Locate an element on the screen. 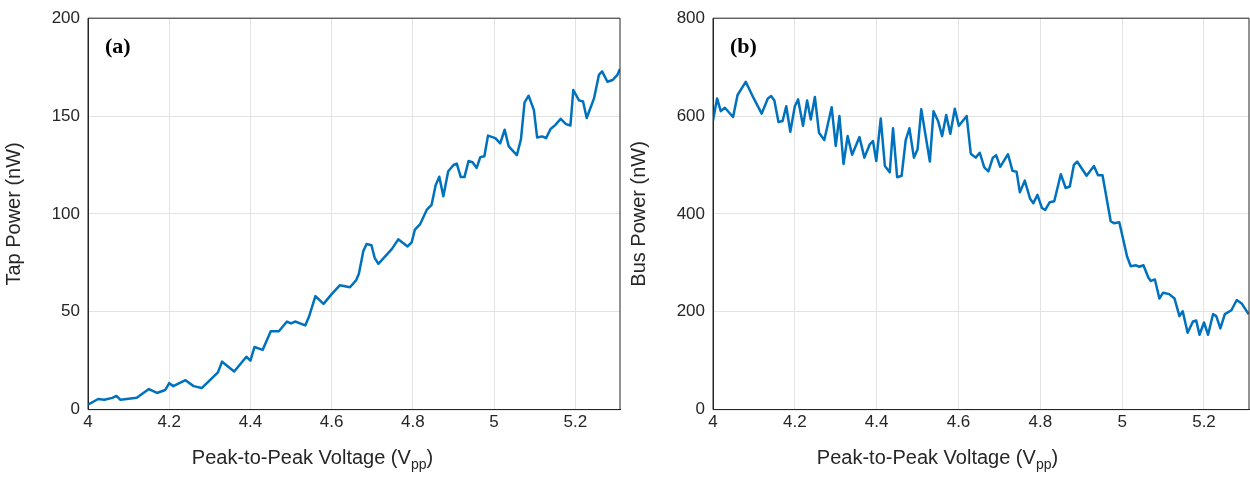 This screenshot has height=488, width=1250. y-tick-label: 150 is located at coordinates (65, 115).